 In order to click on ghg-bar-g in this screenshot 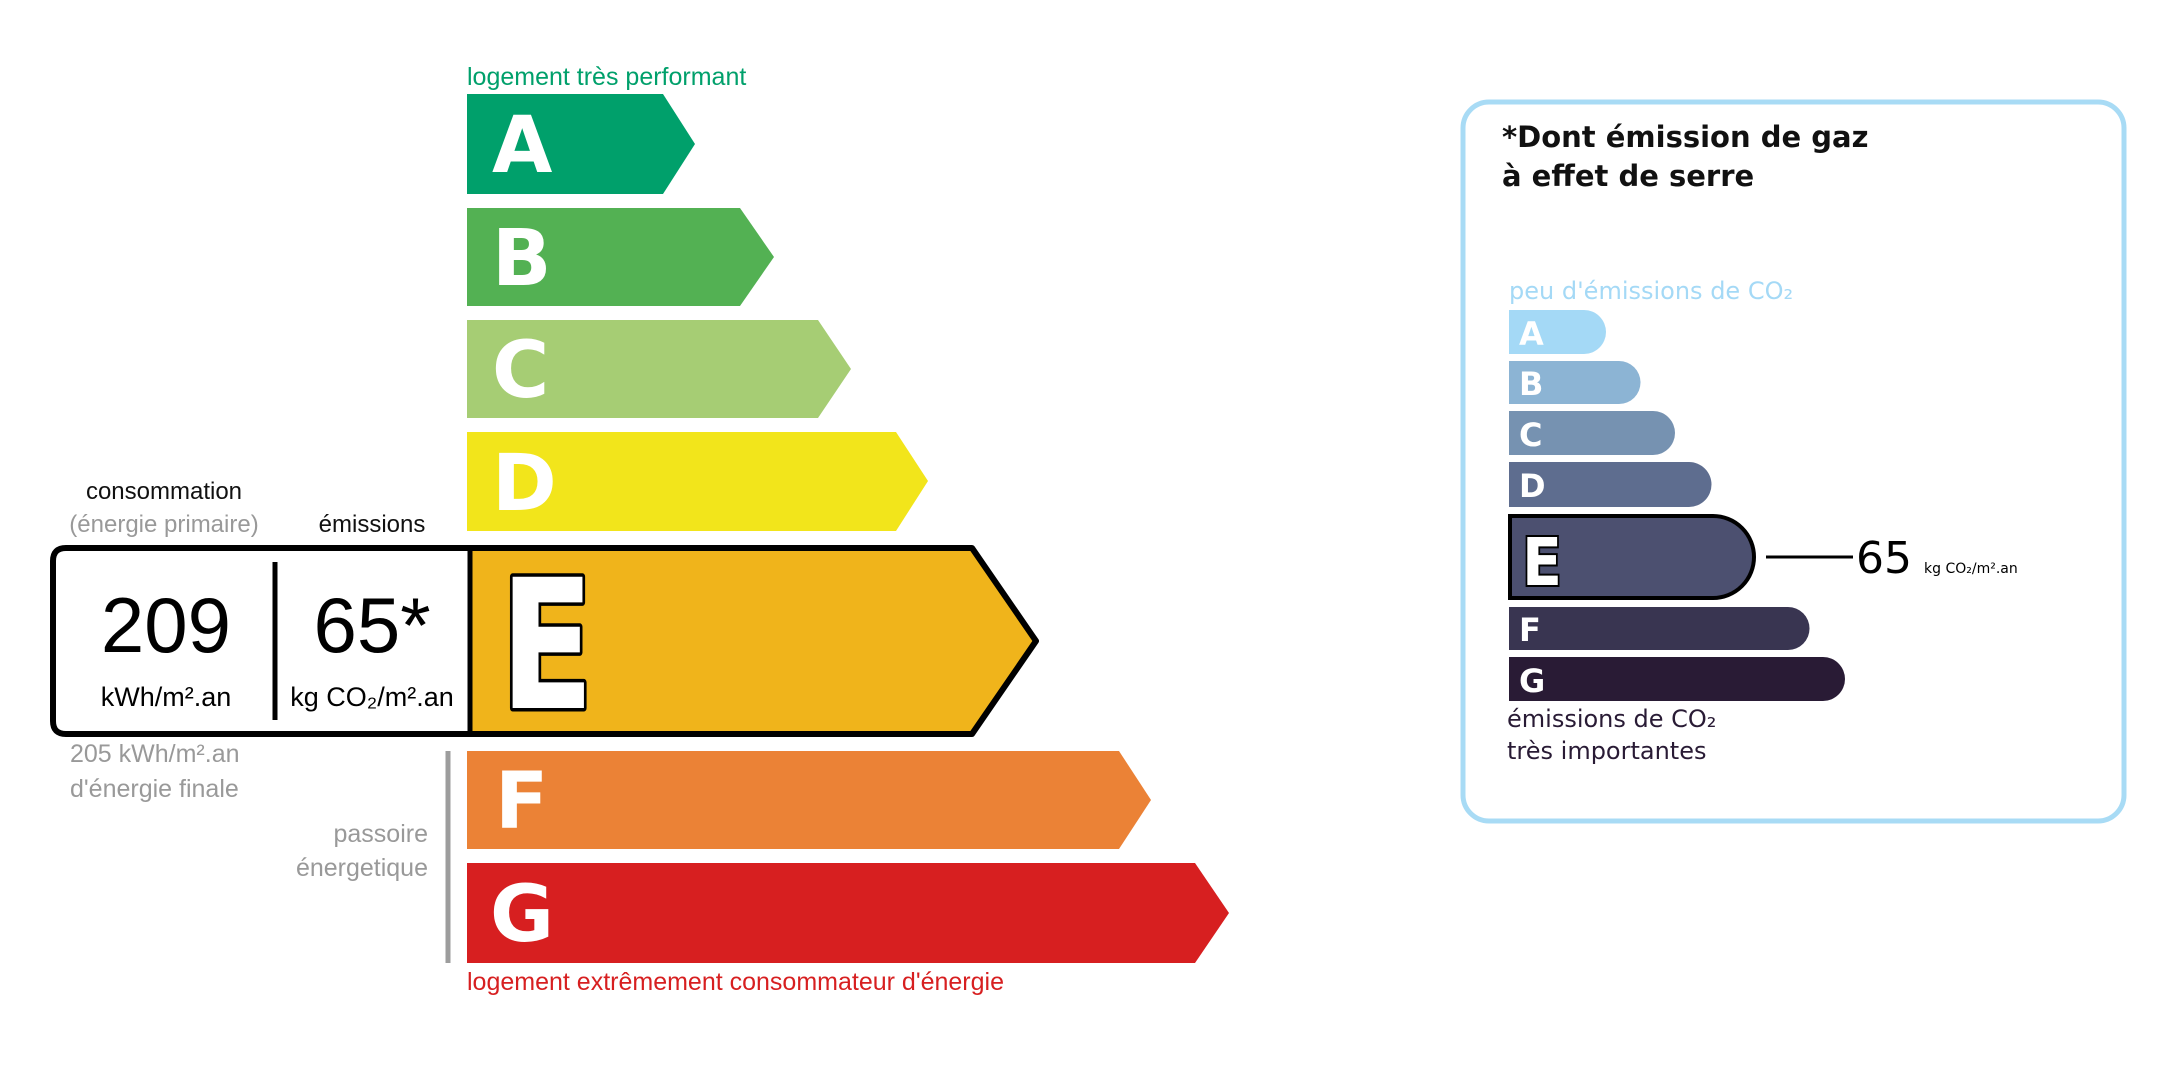, I will do `click(1677, 679)`.